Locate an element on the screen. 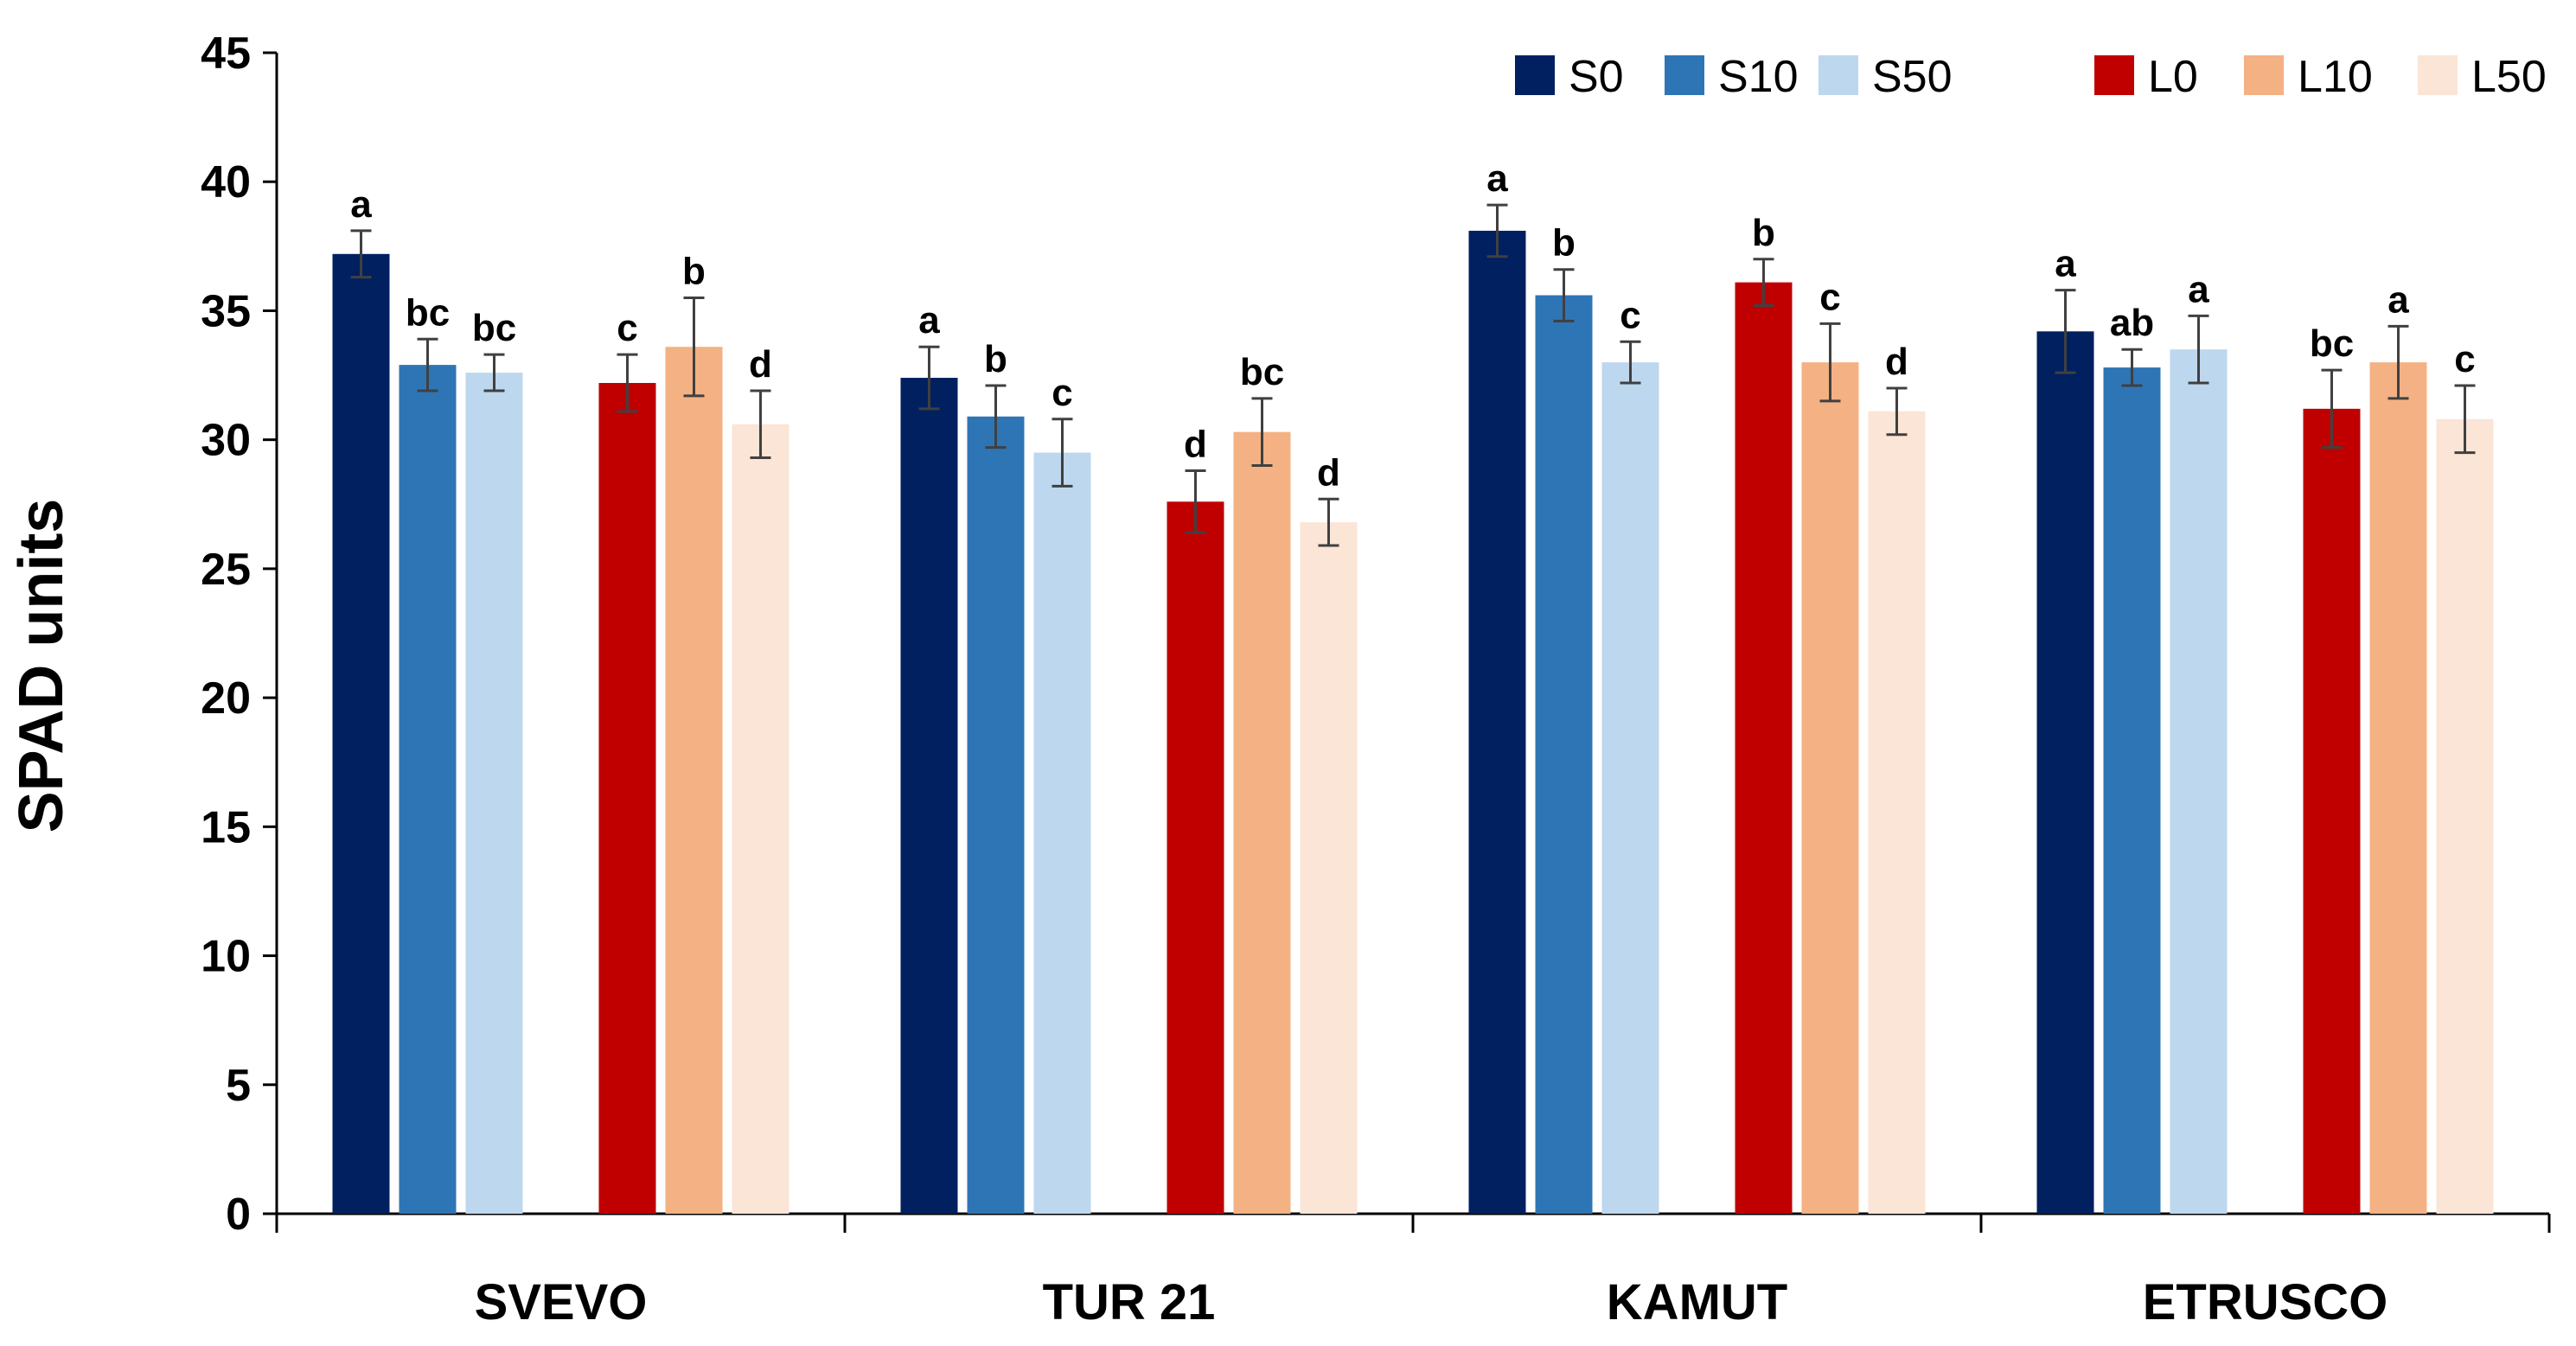 The width and height of the screenshot is (2576, 1346). x-category-label: TUR 21 is located at coordinates (1130, 1302).